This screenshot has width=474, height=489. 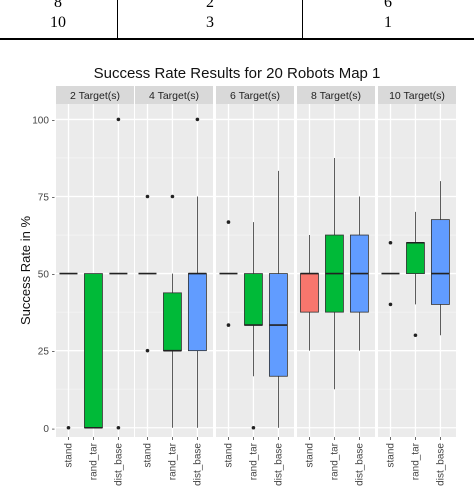 I want to click on facet-label: 8 Target(s), so click(x=336, y=96).